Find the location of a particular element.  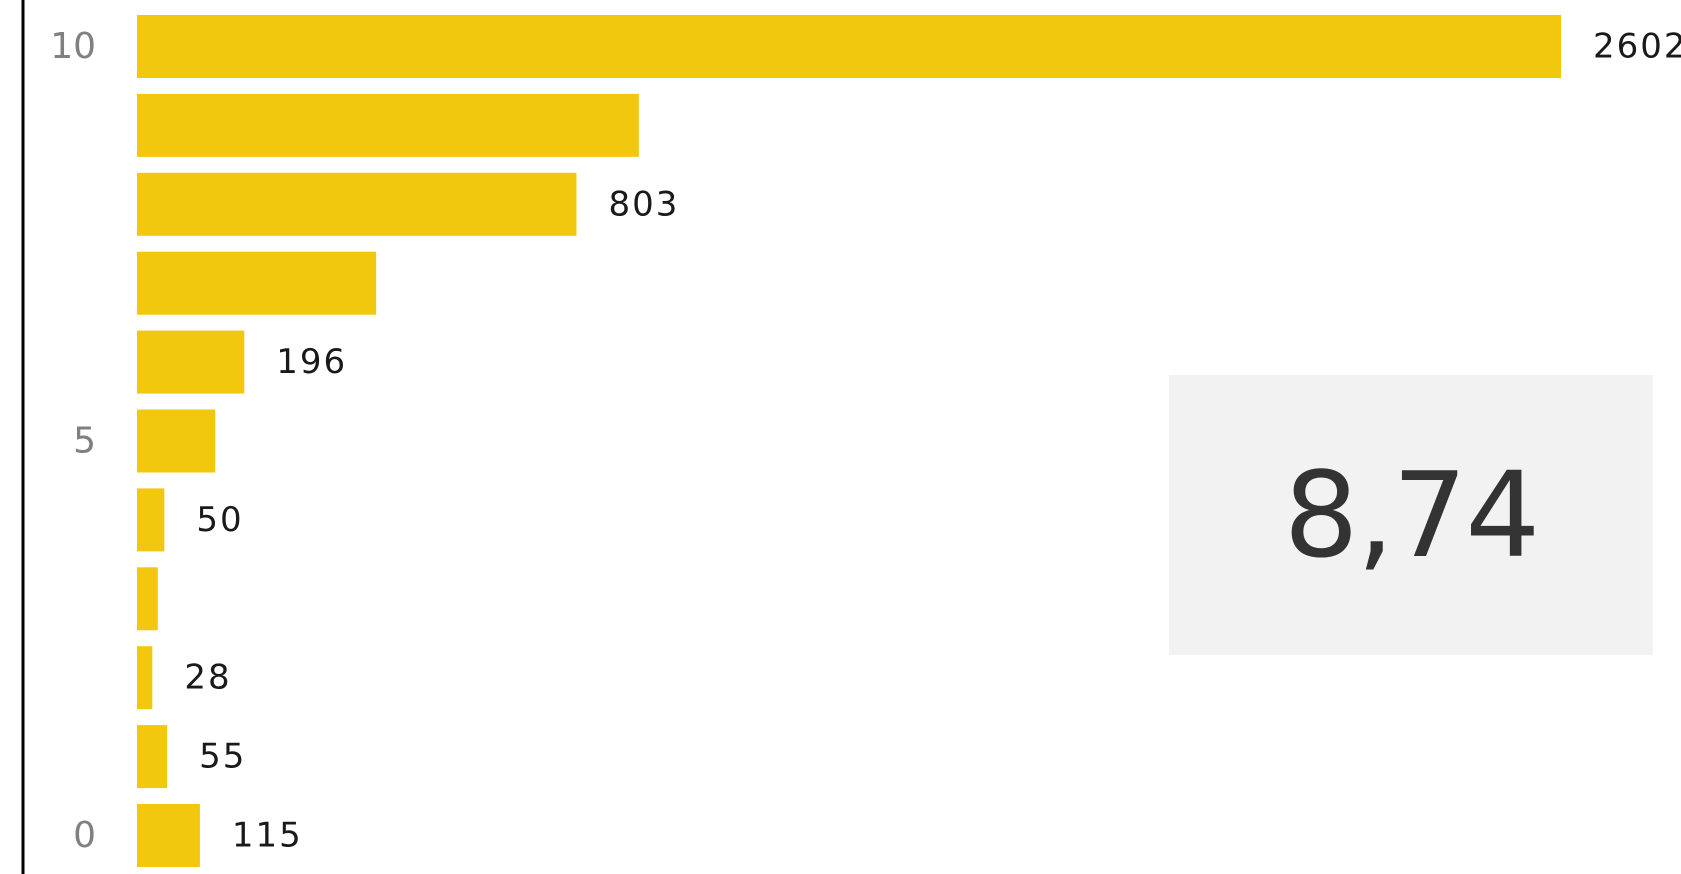

average-kpi-card: 8,74 is located at coordinates (1411, 515).